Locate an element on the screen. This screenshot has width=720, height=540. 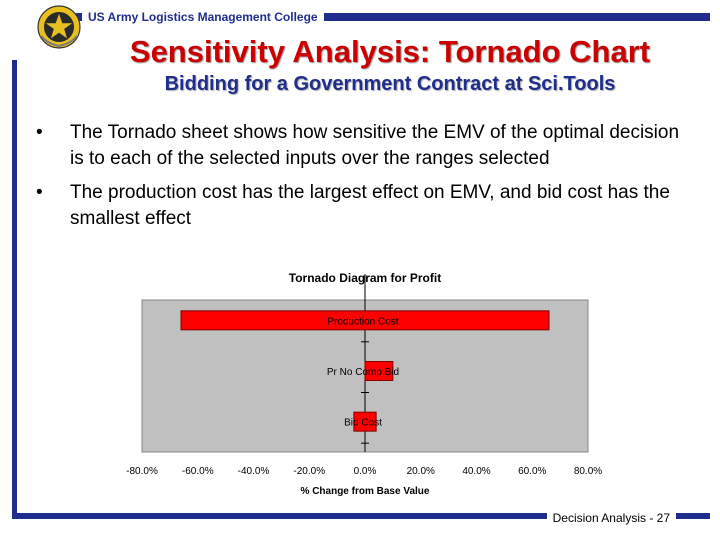
footer-rule is located at coordinates (361, 516).